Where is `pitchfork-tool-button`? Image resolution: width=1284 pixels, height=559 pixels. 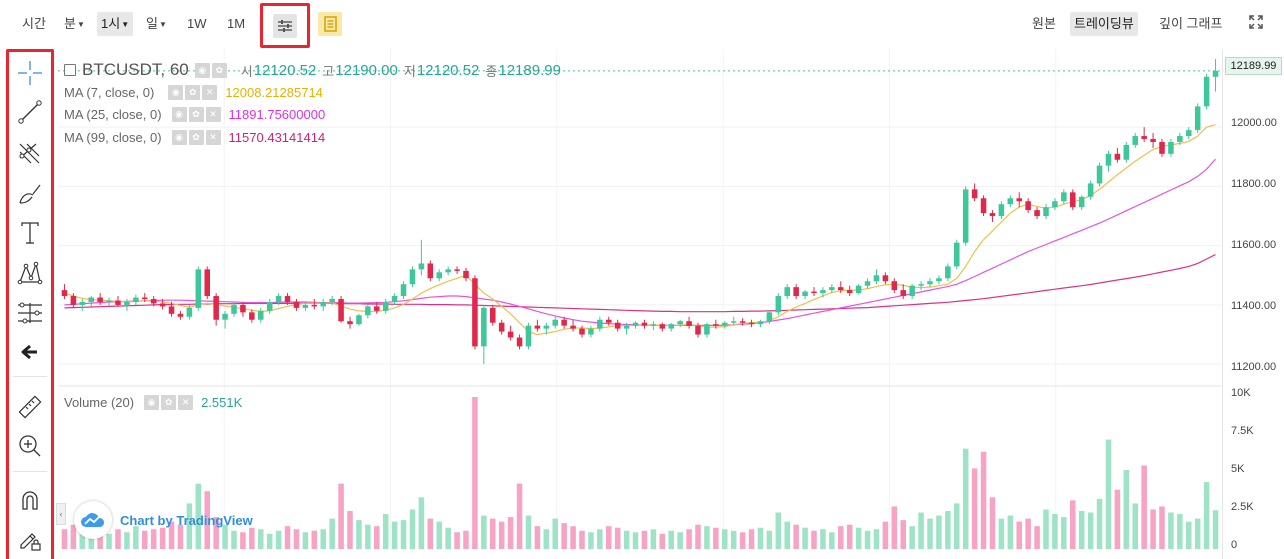
pitchfork-tool-button is located at coordinates (30, 153).